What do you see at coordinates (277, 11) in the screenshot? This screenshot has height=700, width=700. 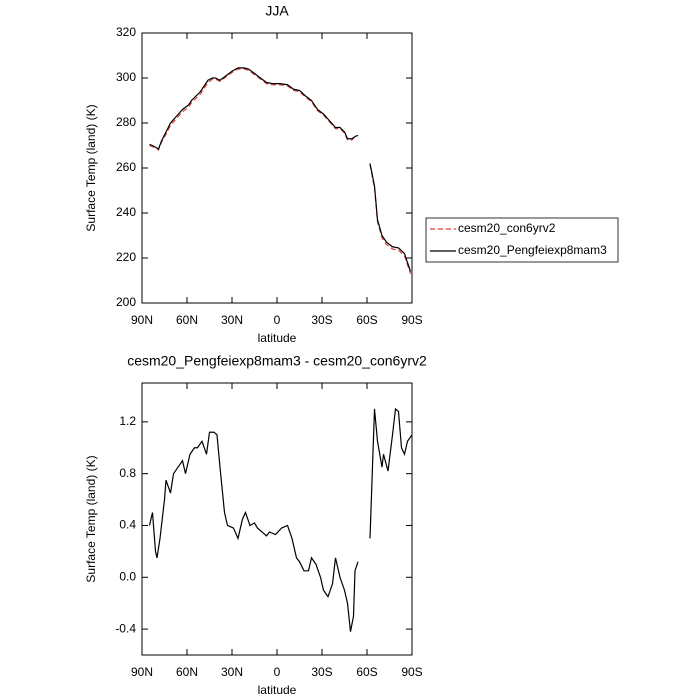 I see `chart-title: JJA` at bounding box center [277, 11].